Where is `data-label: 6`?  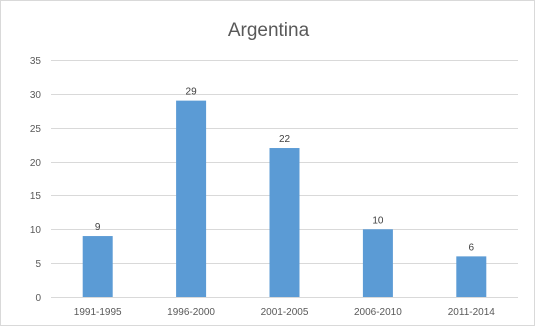
data-label: 6 is located at coordinates (472, 247).